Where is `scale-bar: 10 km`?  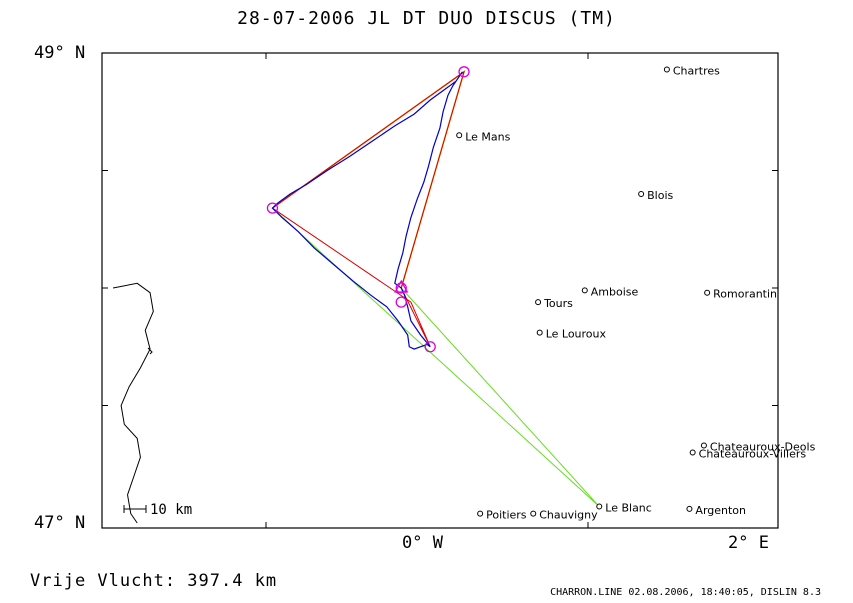 scale-bar: 10 km is located at coordinates (157, 510).